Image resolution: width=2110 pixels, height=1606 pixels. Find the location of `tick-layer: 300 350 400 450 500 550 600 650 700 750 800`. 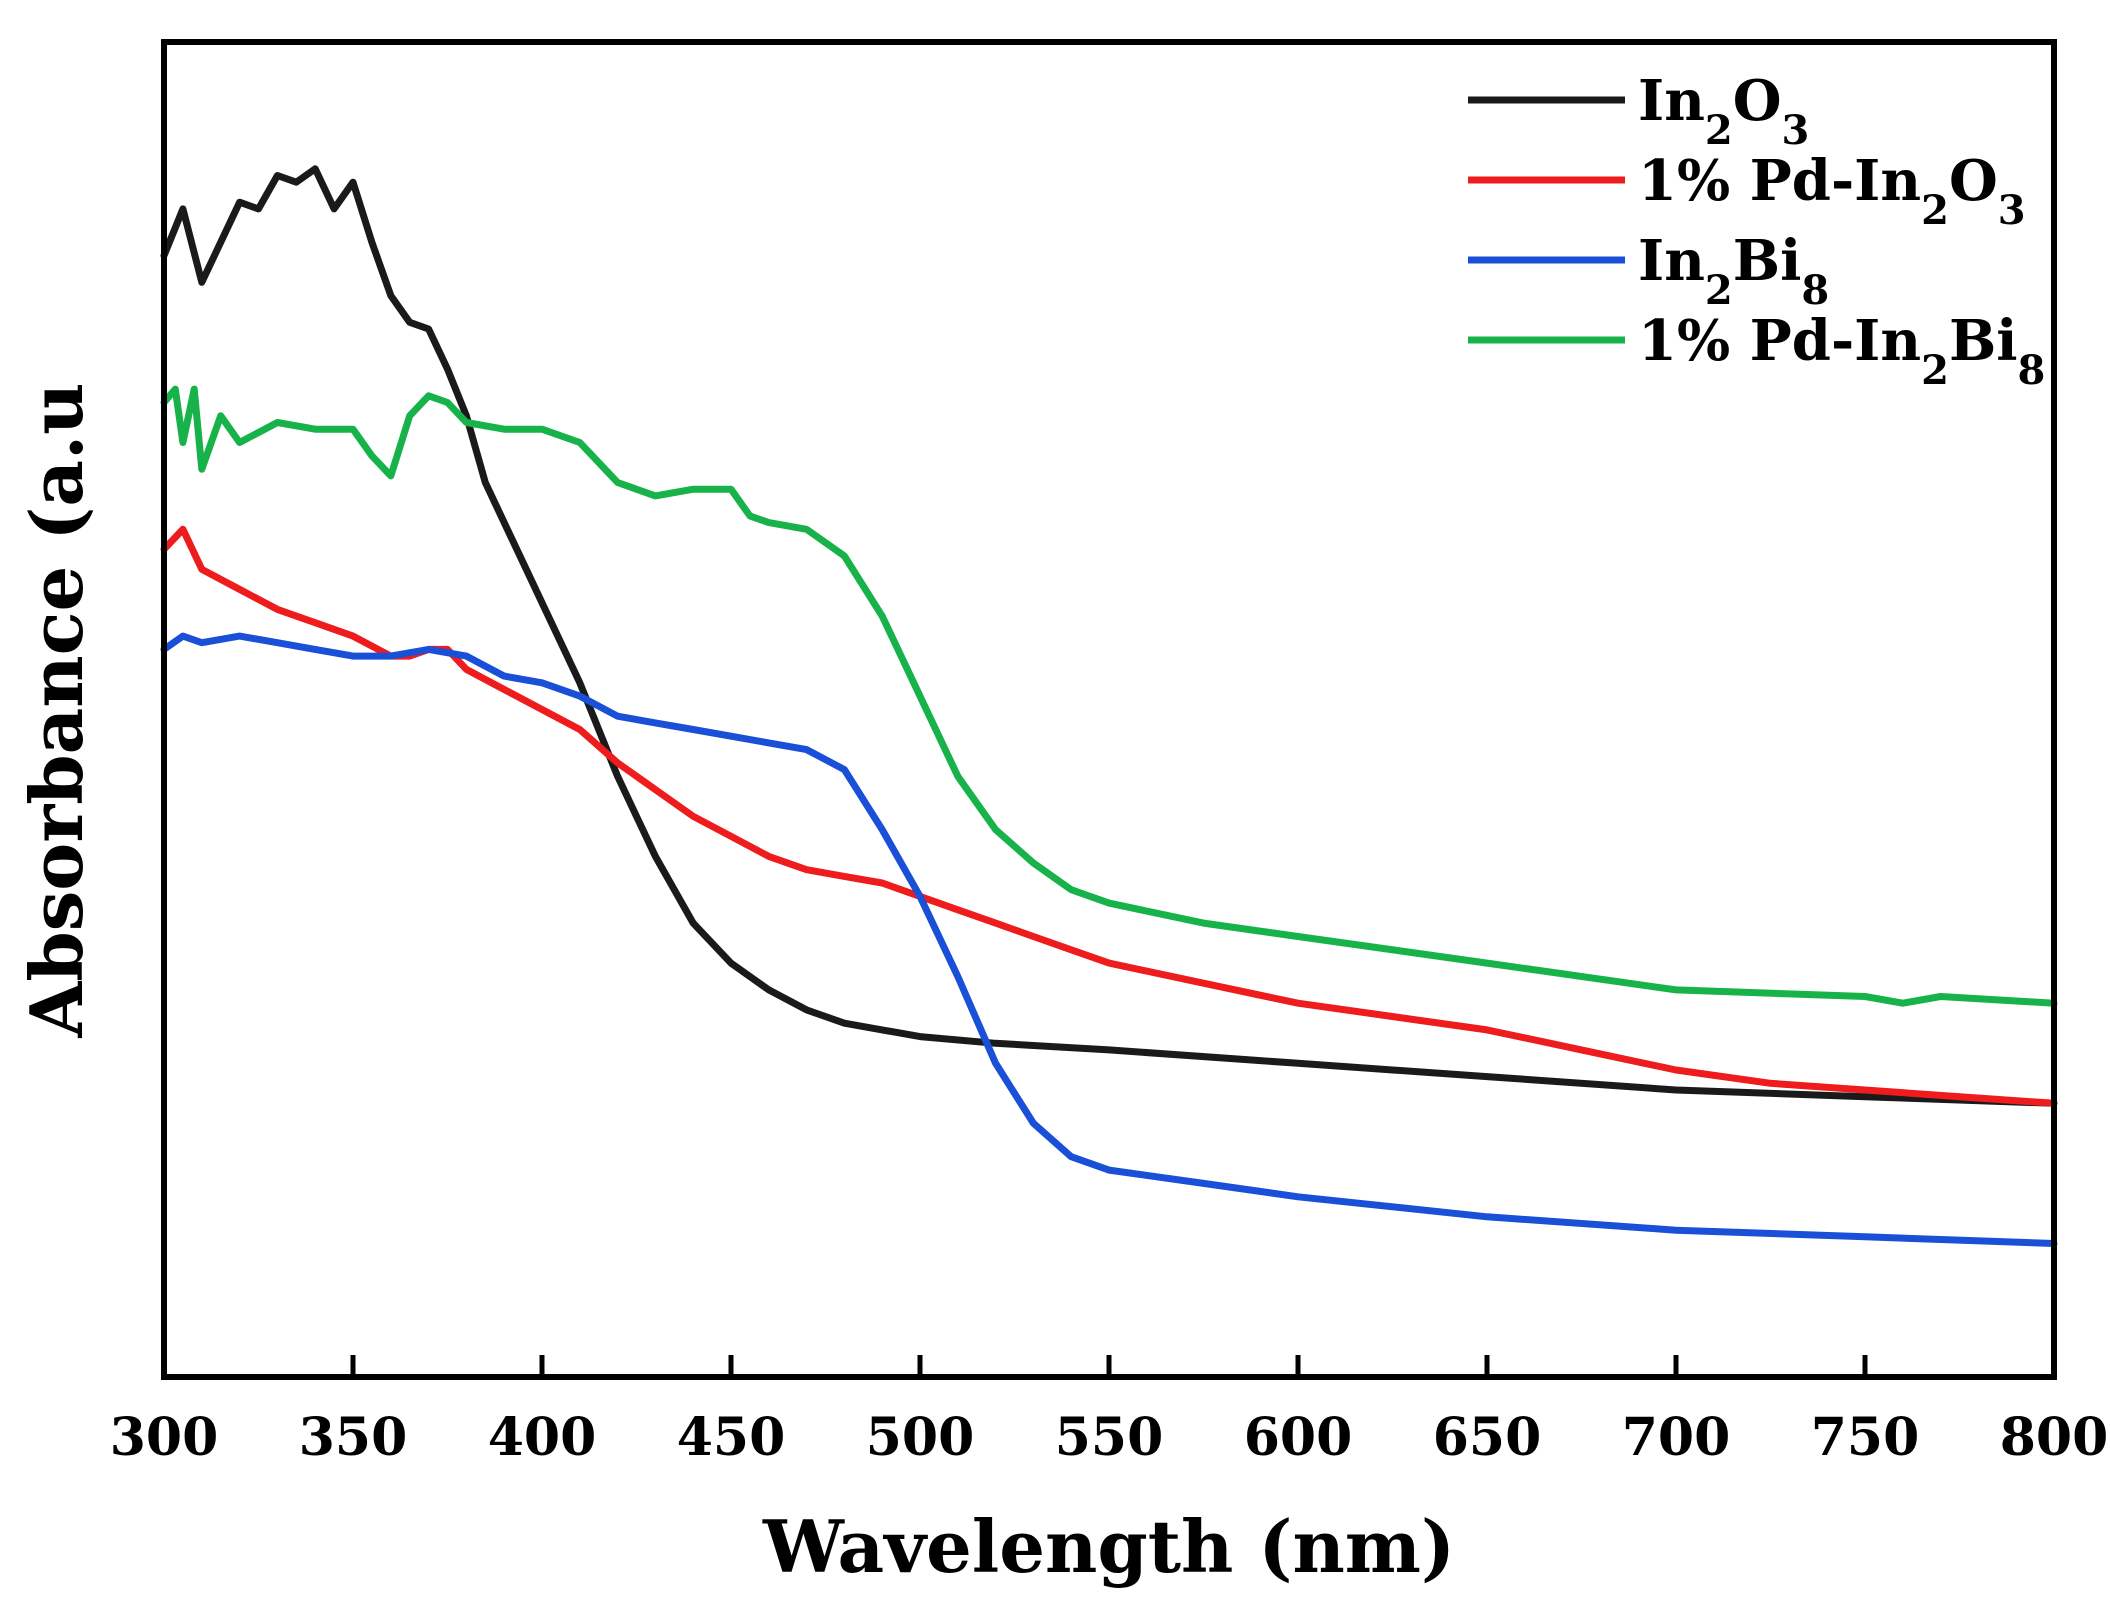

tick-layer: 300 350 400 450 500 550 600 650 700 750 800 is located at coordinates (1109, 1411).